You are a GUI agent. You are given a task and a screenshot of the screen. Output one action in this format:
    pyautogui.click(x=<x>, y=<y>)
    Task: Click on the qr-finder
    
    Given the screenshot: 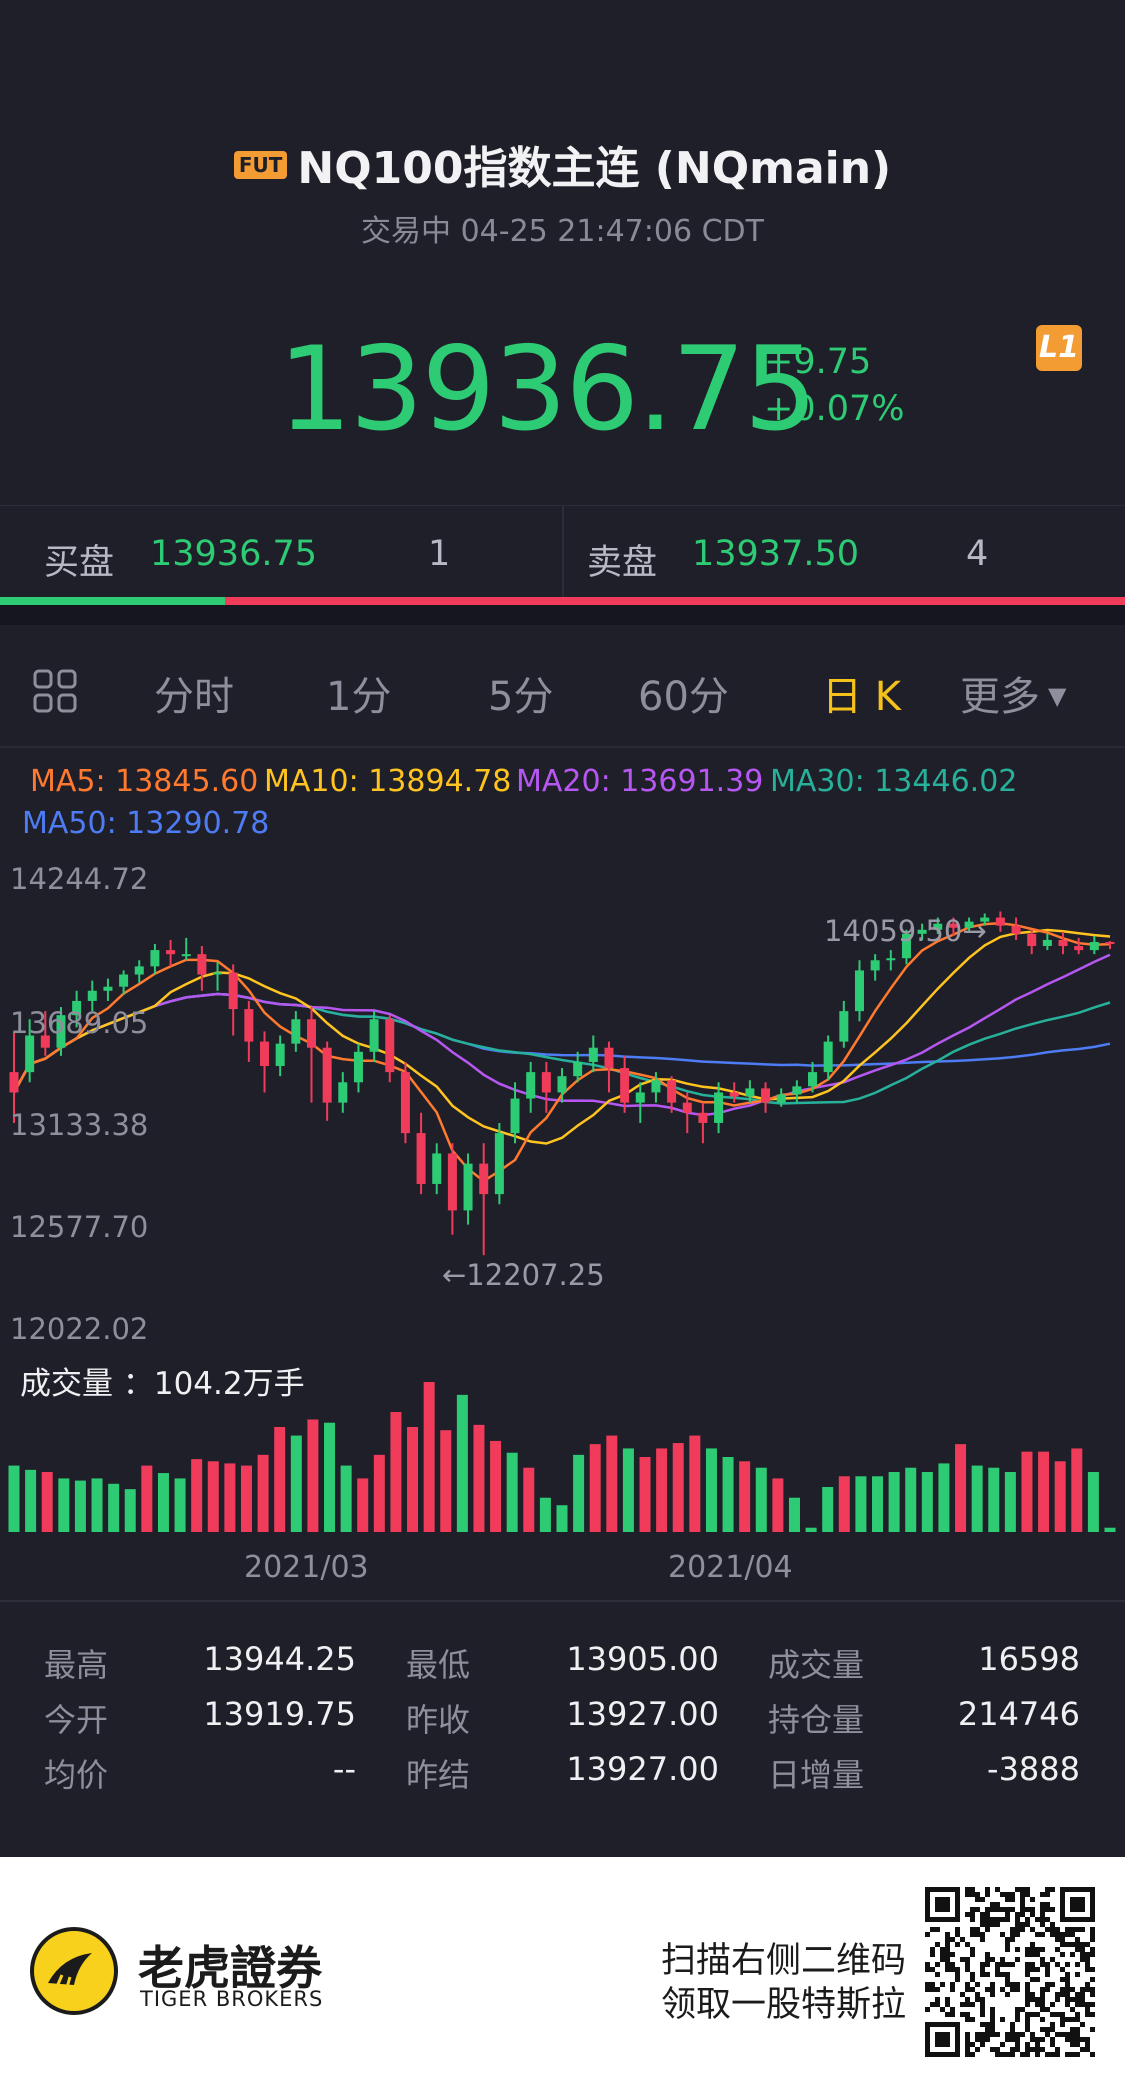 What is the action you would take?
    pyautogui.click(x=942, y=2039)
    